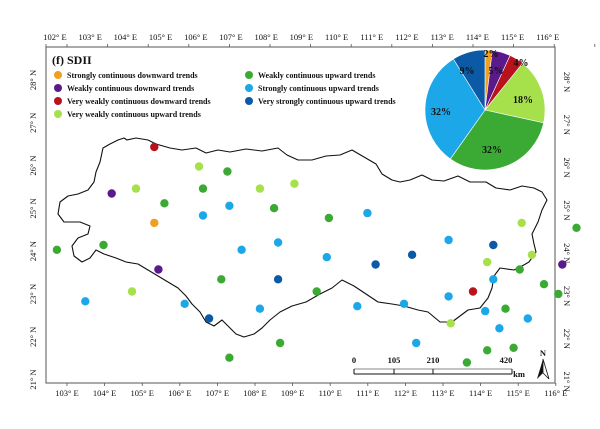 This screenshot has height=429, width=600. Describe the element at coordinates (195, 37) in the screenshot. I see `top-tick-label: 106° E` at that location.